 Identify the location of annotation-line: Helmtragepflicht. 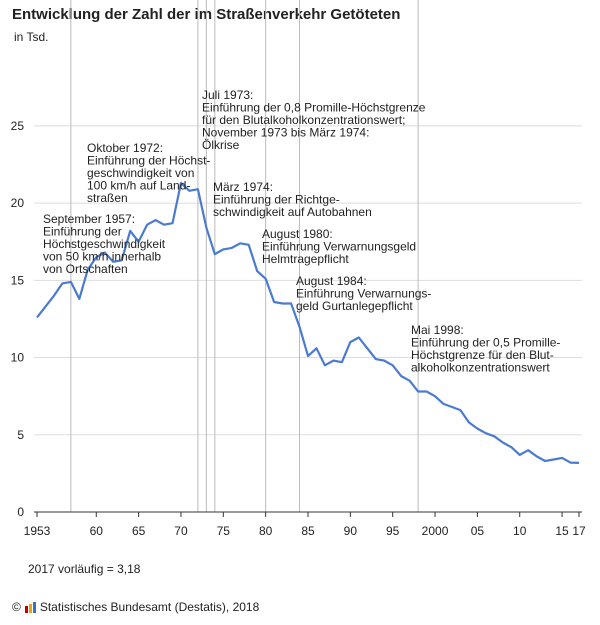
(305, 259).